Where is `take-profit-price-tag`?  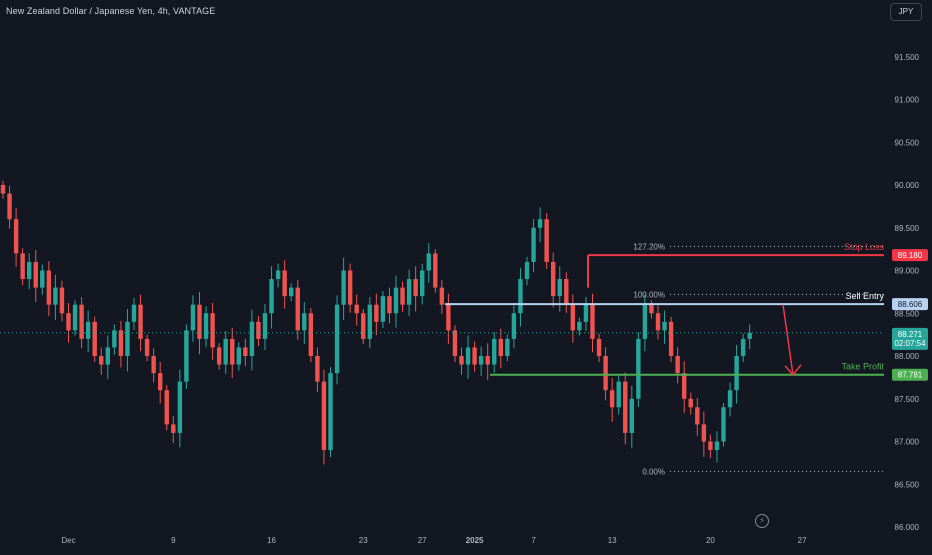
take-profit-price-tag is located at coordinates (910, 374).